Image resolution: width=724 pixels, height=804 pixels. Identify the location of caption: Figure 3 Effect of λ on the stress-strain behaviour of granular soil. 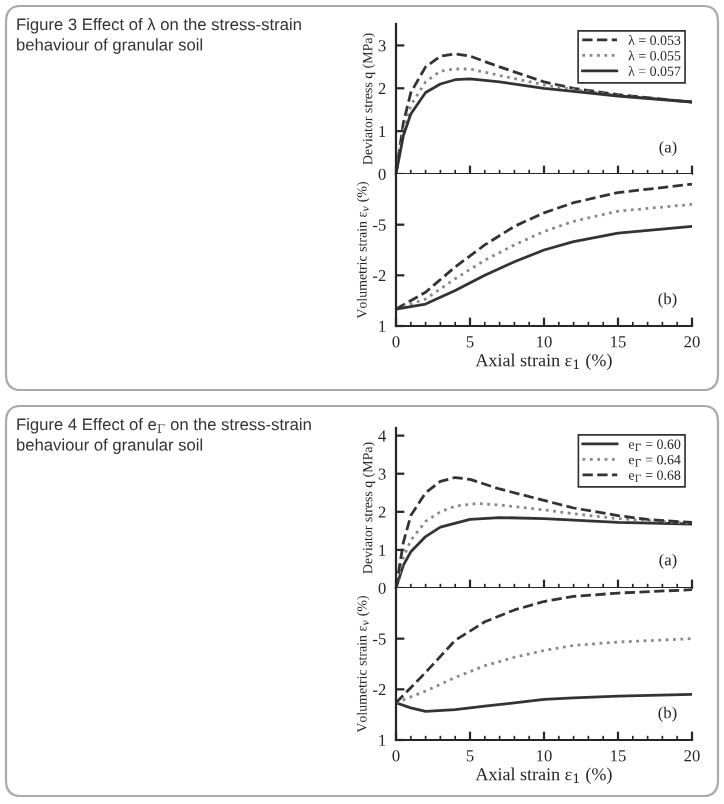
(159, 36).